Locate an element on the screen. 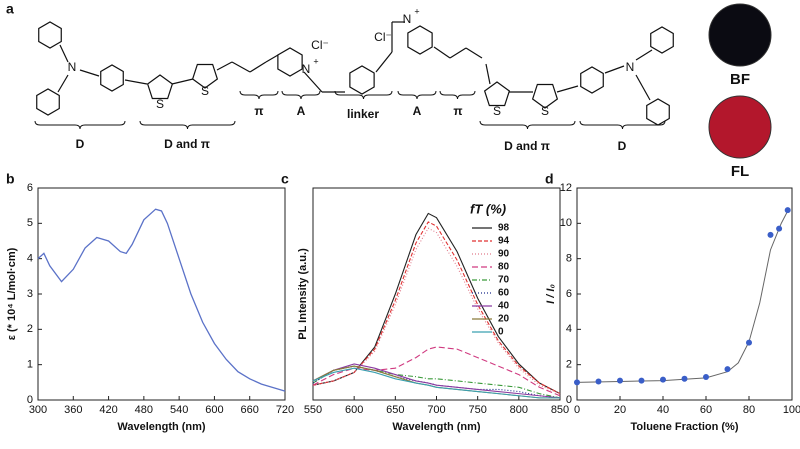  x-tick-label: 480 is located at coordinates (144, 410).